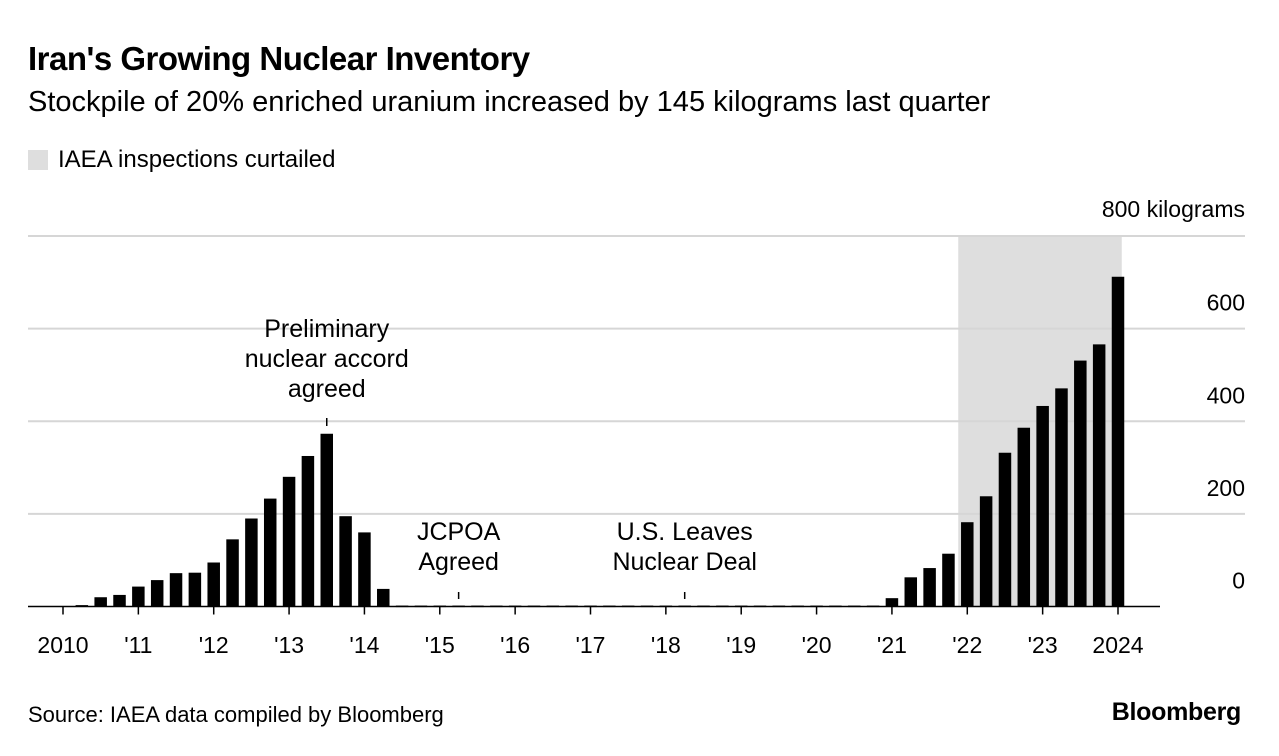 The height and width of the screenshot is (756, 1279). Describe the element at coordinates (62, 645) in the screenshot. I see `x-tick-label-2010: 2010` at that location.